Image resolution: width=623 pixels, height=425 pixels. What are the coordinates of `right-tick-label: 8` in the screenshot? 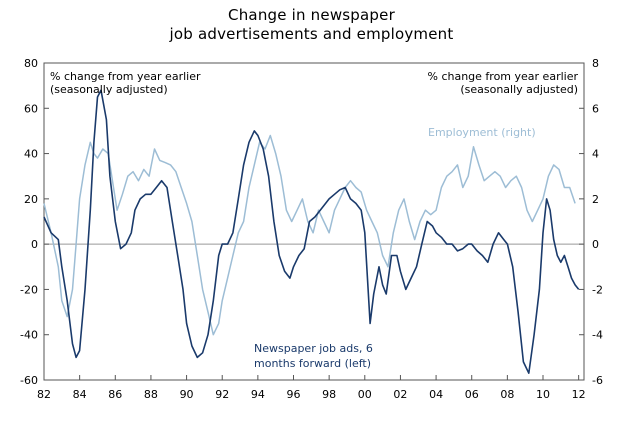 It's located at (595, 63).